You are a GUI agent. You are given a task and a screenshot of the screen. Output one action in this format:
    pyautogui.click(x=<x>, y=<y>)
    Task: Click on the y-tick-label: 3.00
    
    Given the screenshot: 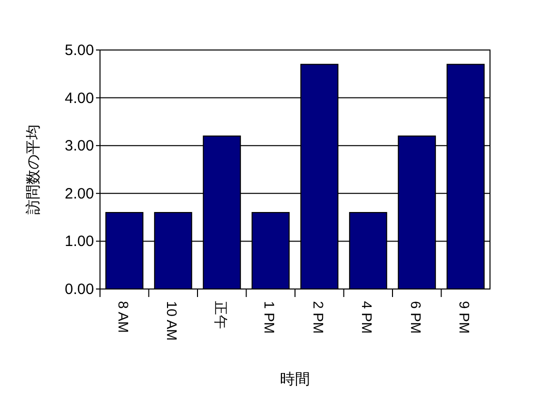 What is the action you would take?
    pyautogui.click(x=79, y=146)
    